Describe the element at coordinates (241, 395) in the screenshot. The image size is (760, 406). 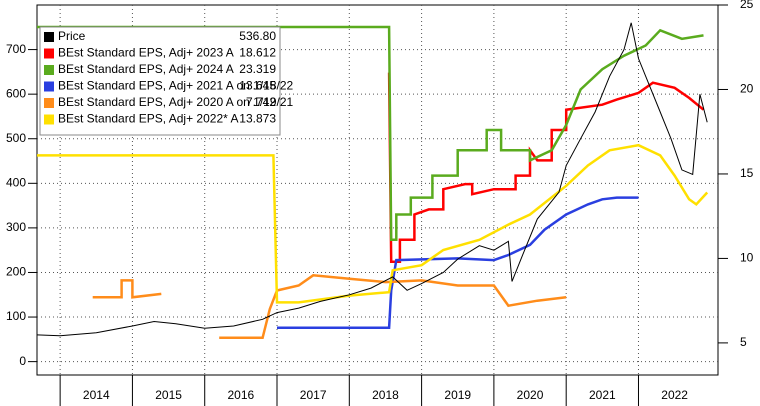
I see `x-tick-label: 2016` at that location.